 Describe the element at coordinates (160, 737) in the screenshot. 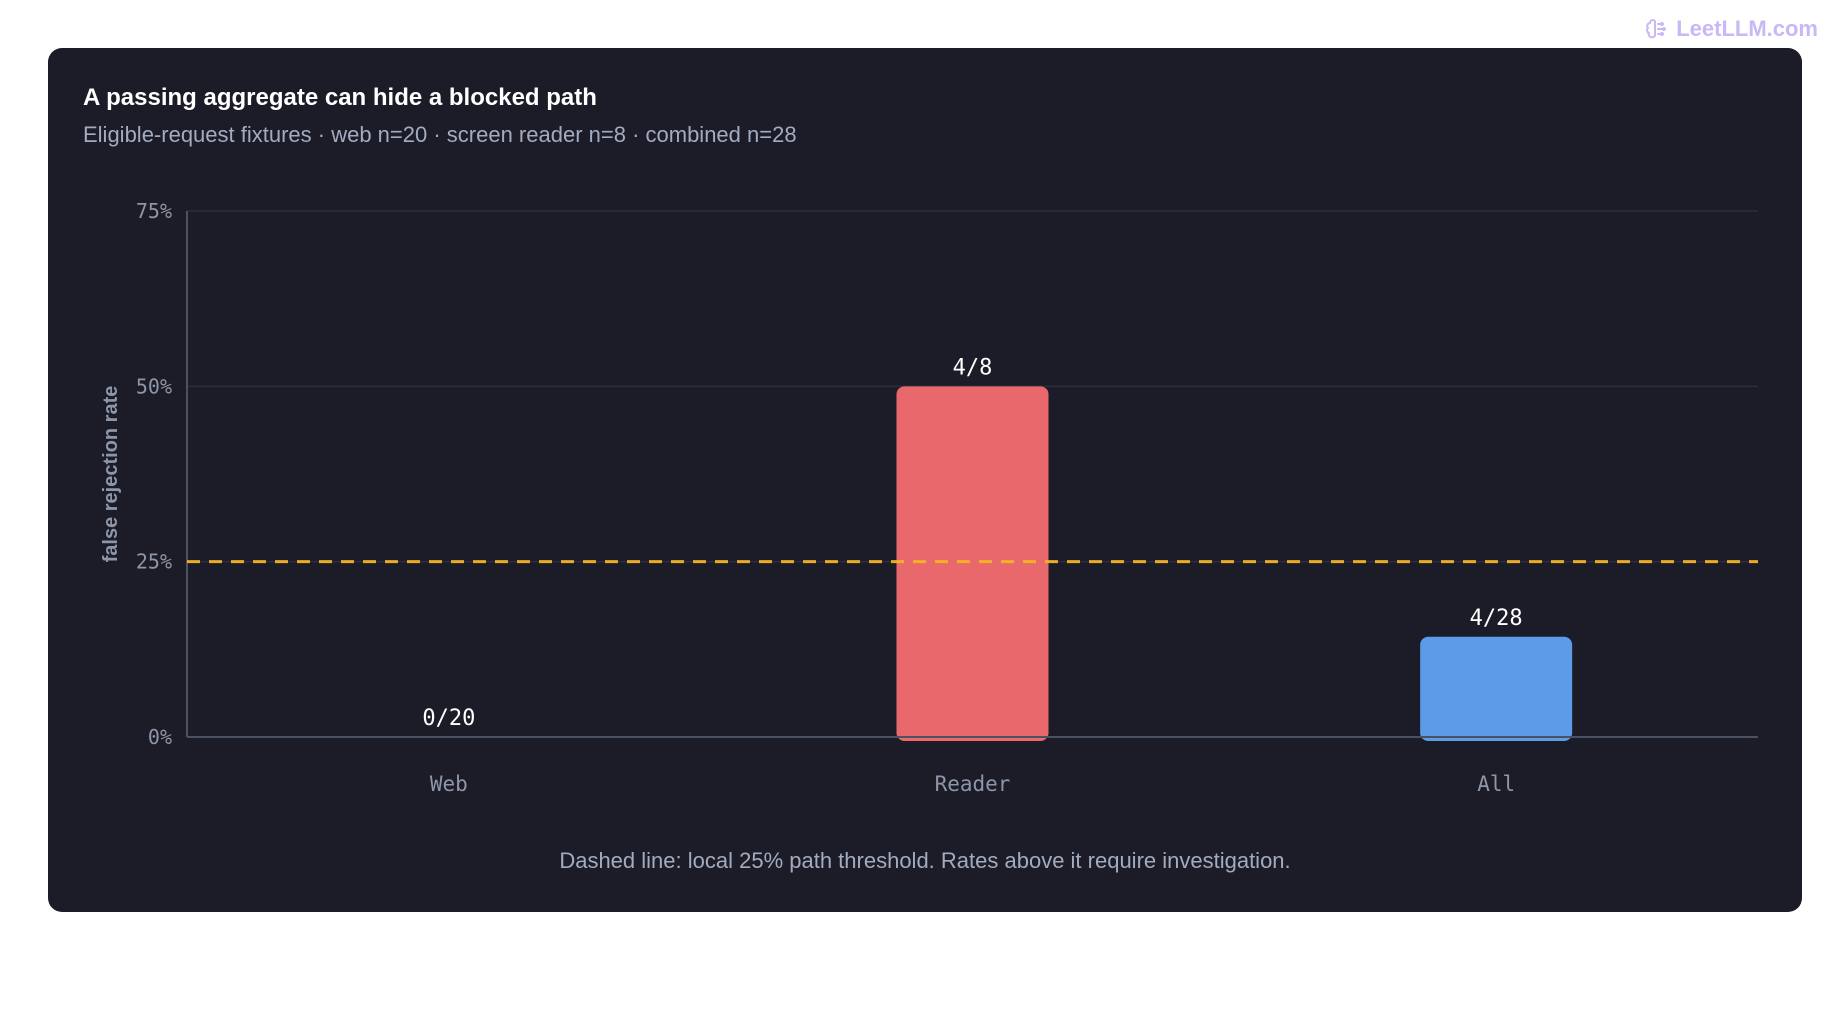

I see `y-tick-label: 0%` at that location.